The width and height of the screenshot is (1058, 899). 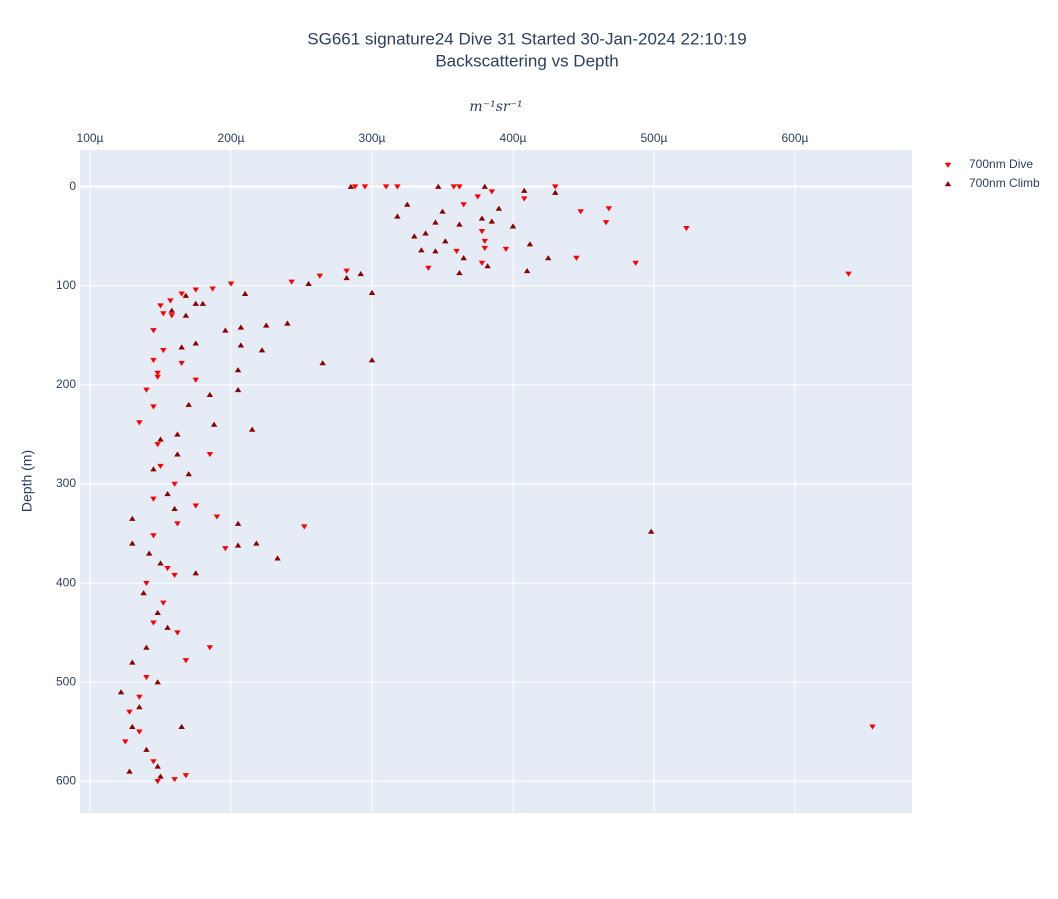 What do you see at coordinates (90, 138) in the screenshot?
I see `x-tick-label: 100µ` at bounding box center [90, 138].